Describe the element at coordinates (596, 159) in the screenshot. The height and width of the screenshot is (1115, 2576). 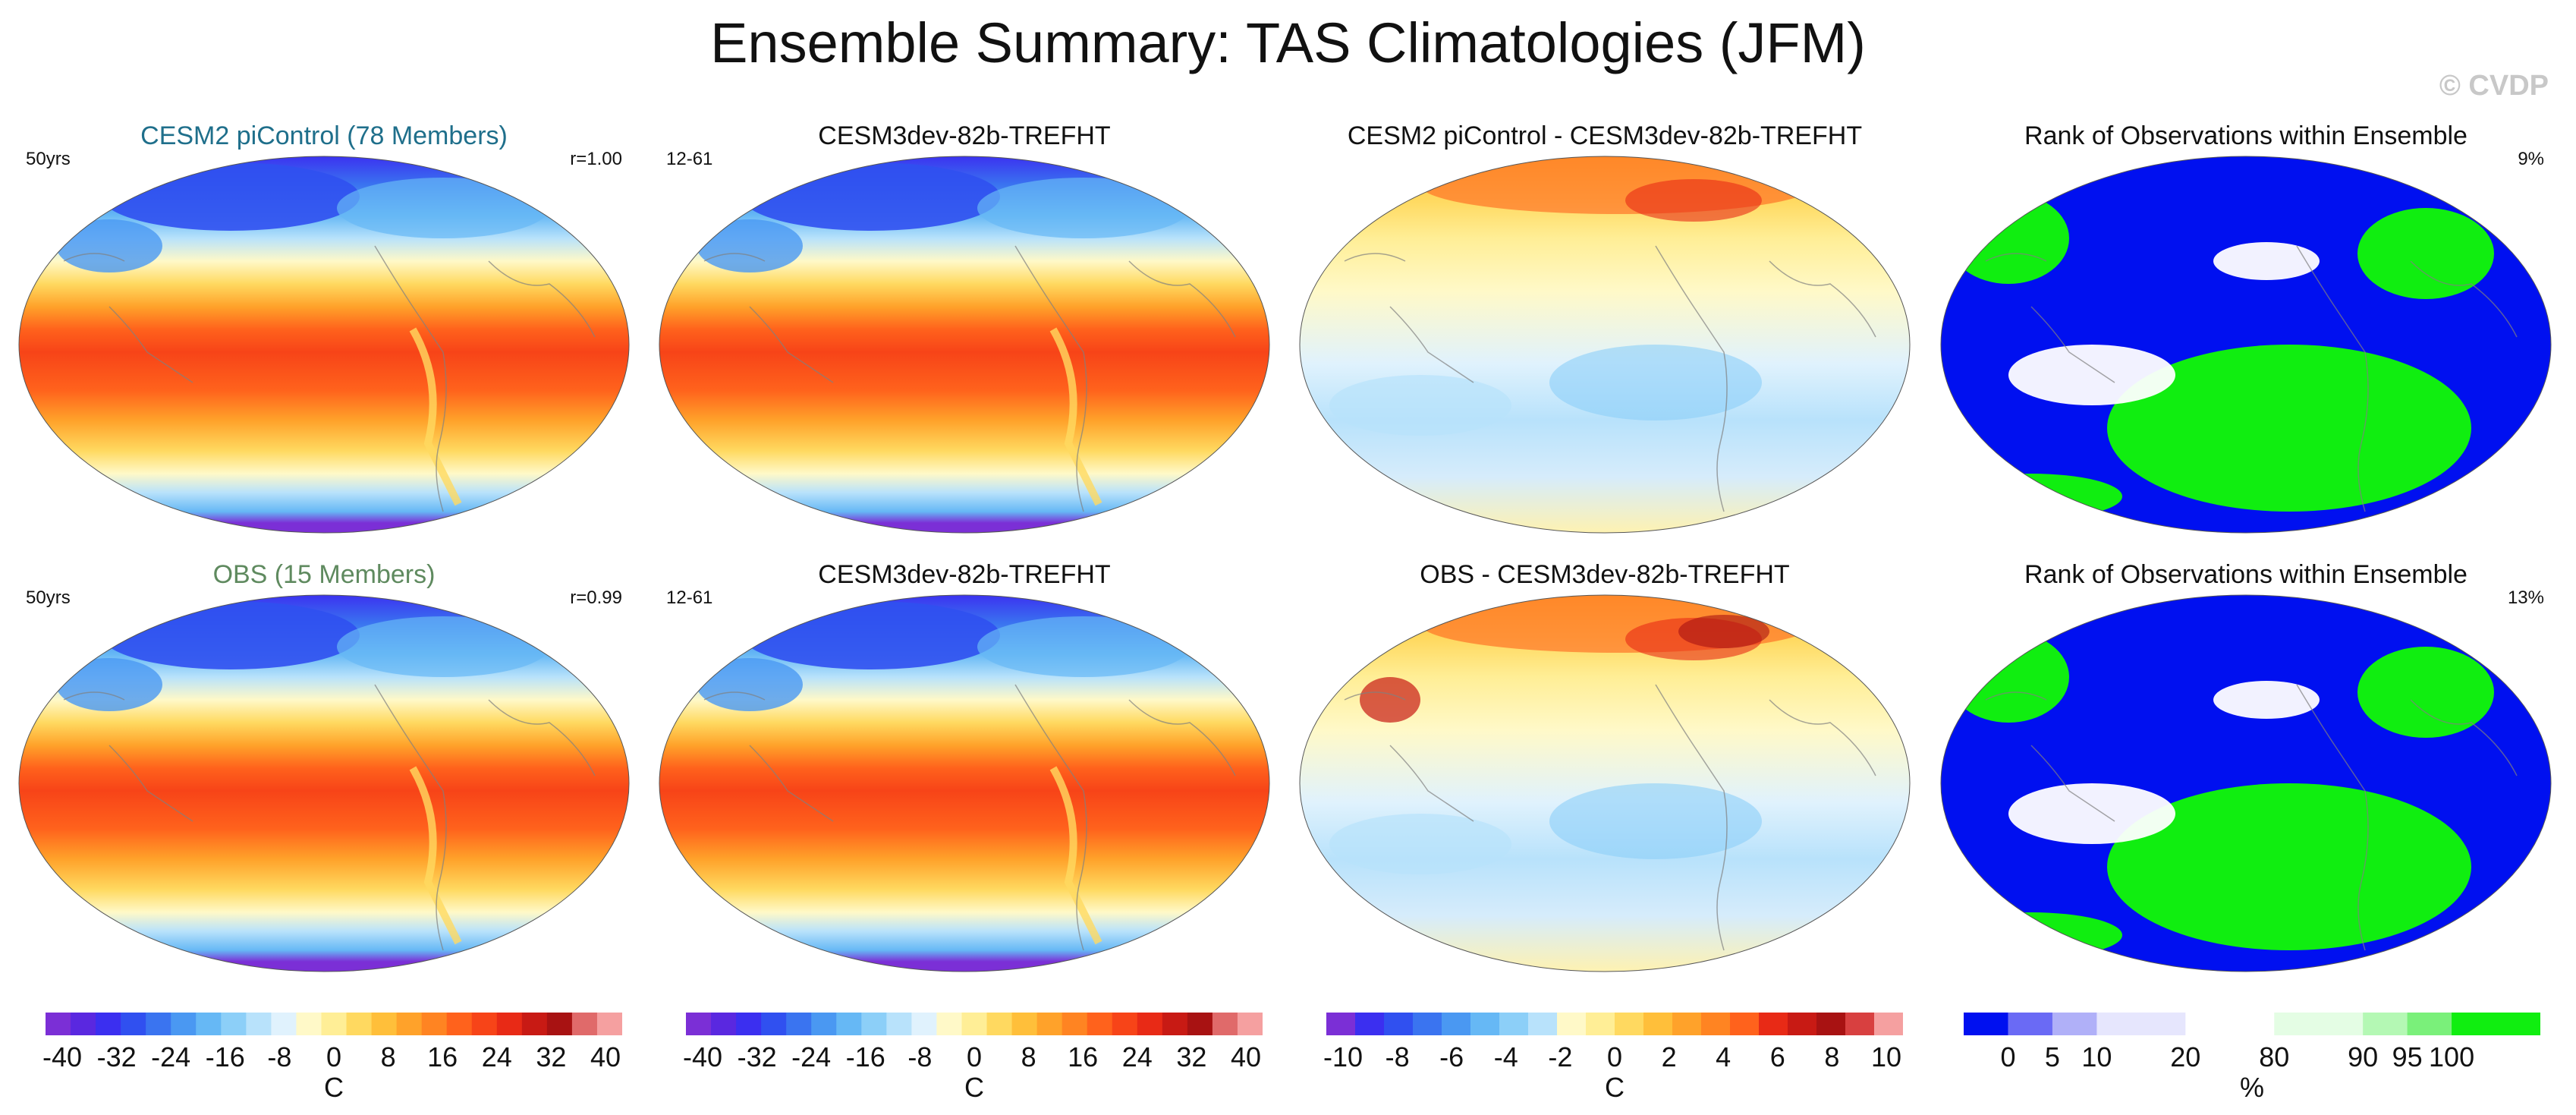
I see `panel-stat-label: r=1.00` at that location.